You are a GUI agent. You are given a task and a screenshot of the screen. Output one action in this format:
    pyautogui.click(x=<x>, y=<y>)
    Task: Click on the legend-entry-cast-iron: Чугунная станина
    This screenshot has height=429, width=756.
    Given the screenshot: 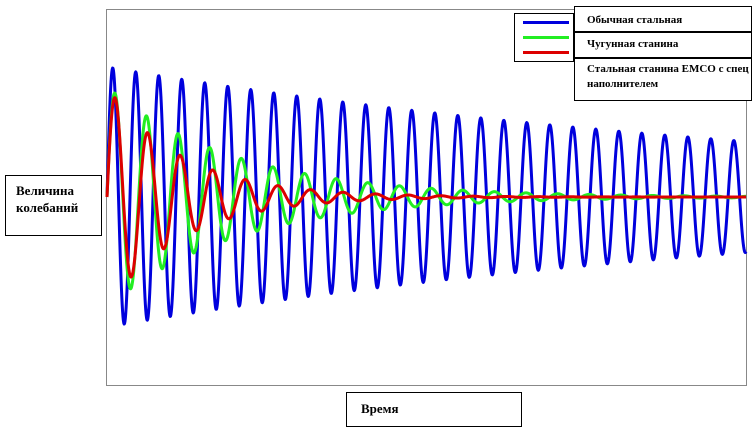 What is the action you would take?
    pyautogui.click(x=663, y=45)
    